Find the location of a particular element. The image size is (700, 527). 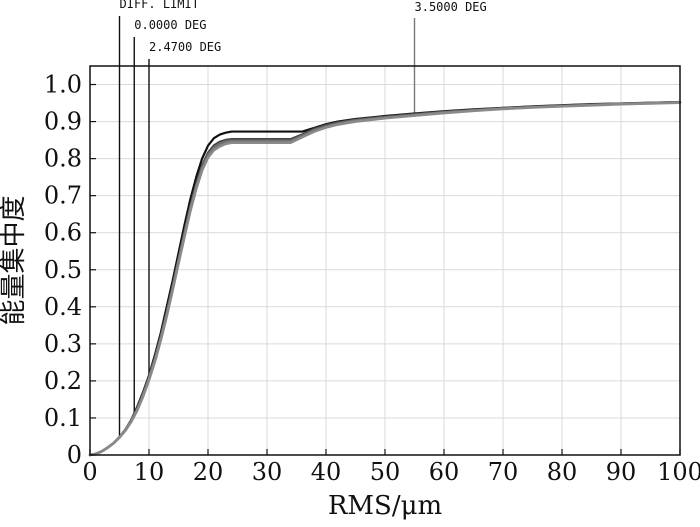

y-tick-label-2: 0.2 is located at coordinates (63, 381).